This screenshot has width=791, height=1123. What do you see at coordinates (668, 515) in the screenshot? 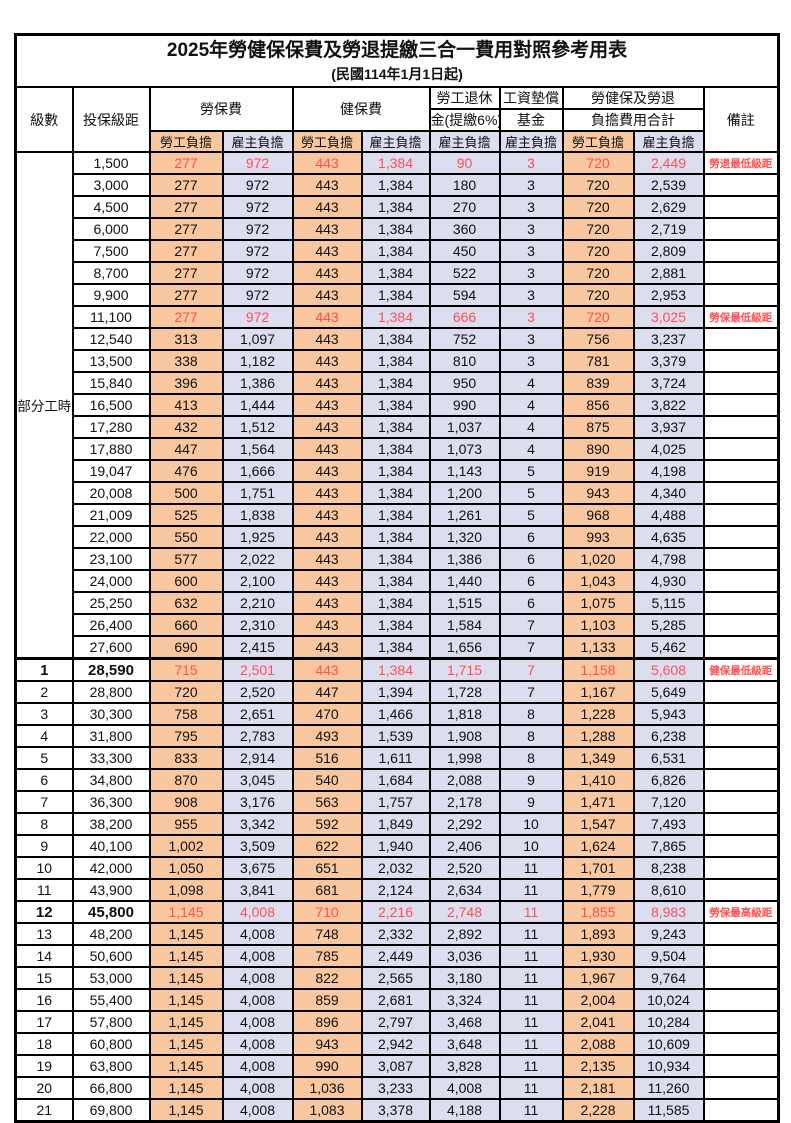
I see `value-cell: 4,488` at bounding box center [668, 515].